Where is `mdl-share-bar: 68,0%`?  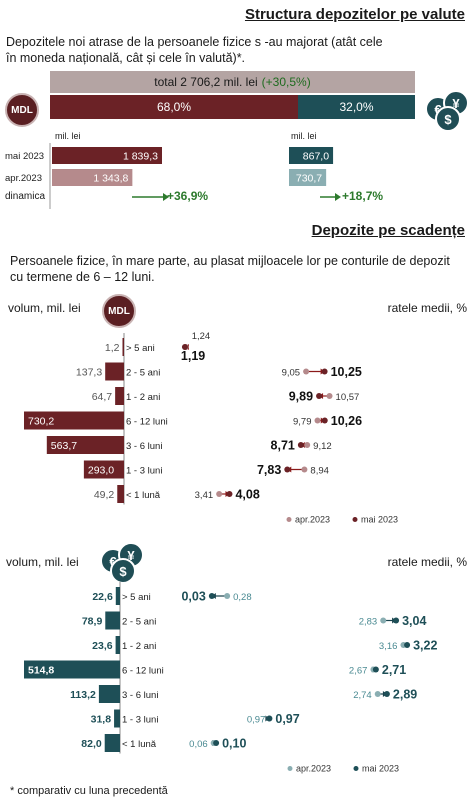 mdl-share-bar: 68,0% is located at coordinates (174, 107).